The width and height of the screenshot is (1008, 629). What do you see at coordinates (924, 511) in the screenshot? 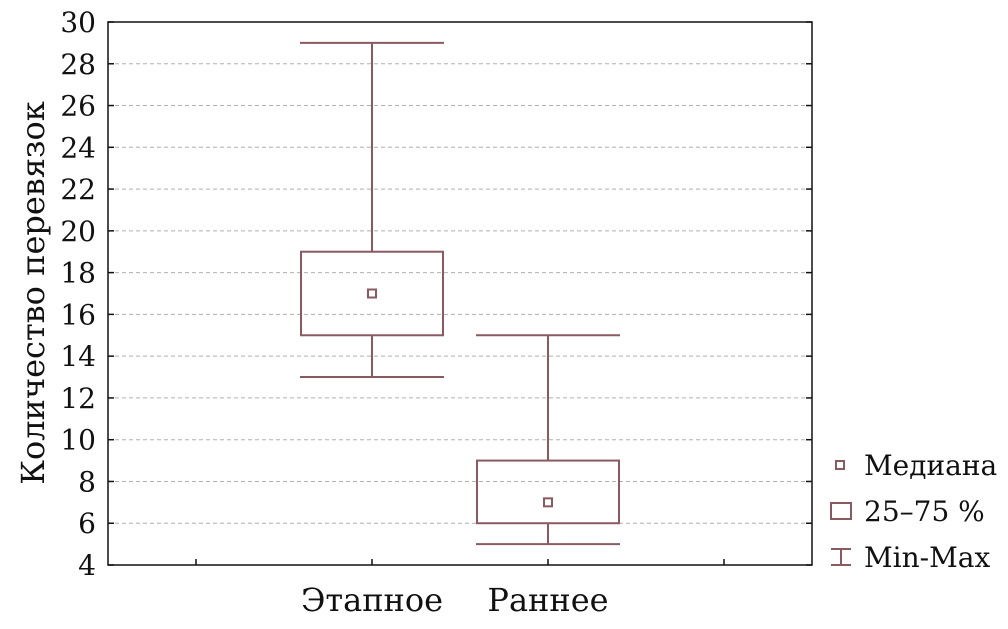
I see `legend-label: 25–75 %` at bounding box center [924, 511].